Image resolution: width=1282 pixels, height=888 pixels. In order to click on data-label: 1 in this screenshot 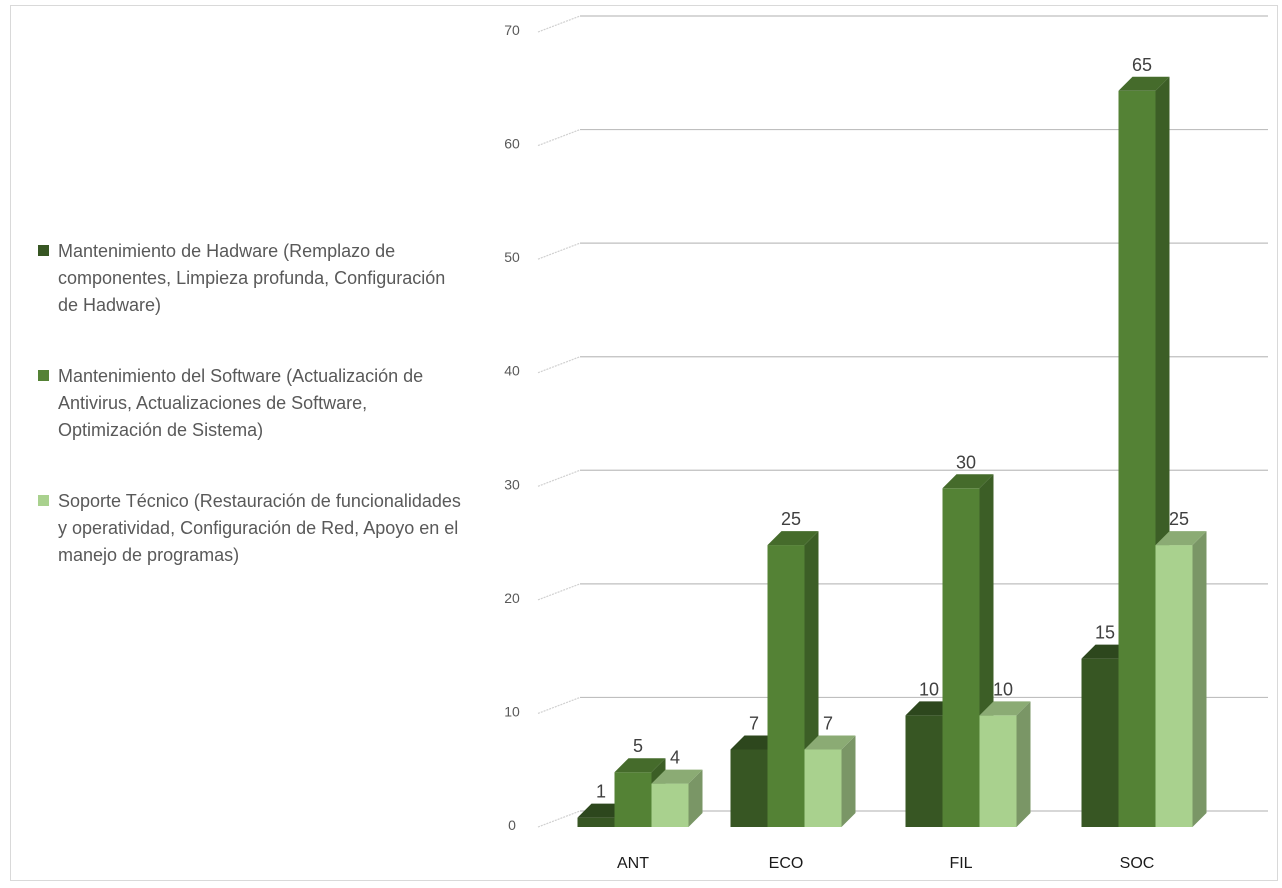, I will do `click(601, 792)`.